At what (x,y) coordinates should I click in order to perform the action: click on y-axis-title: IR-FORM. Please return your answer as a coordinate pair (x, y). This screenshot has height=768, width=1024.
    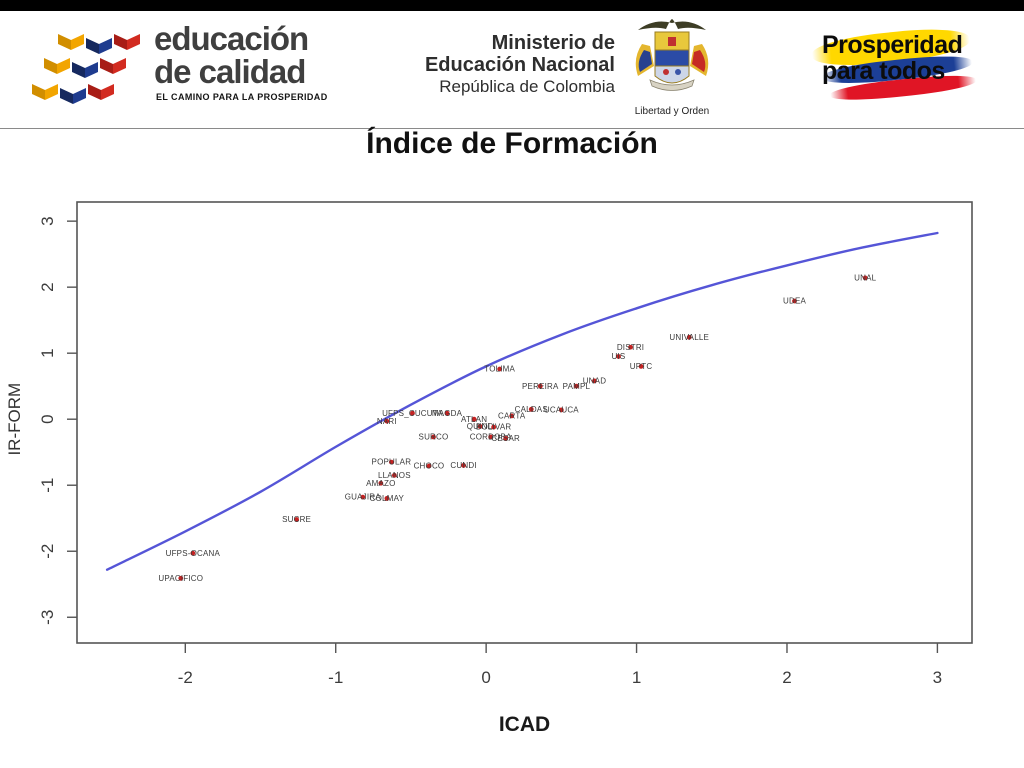
    Looking at the image, I should click on (14, 419).